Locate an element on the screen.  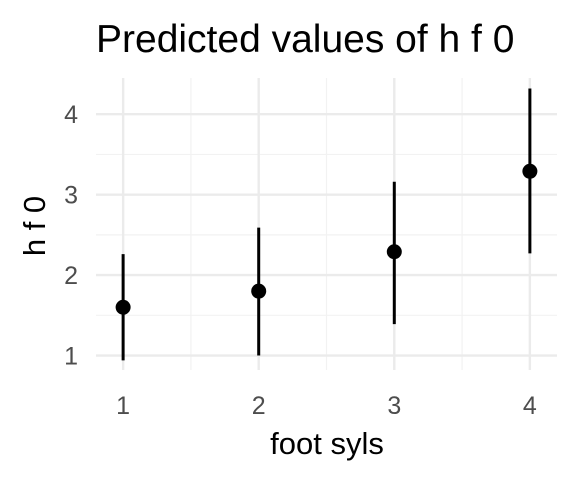
x-axis-label: foot syls is located at coordinates (327, 443).